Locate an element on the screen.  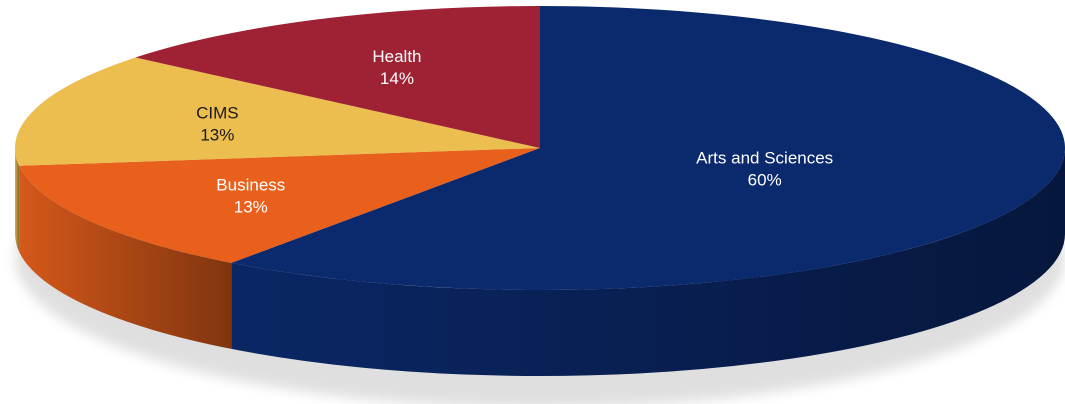
slice-value-arts-and-sciences: 60% is located at coordinates (765, 180).